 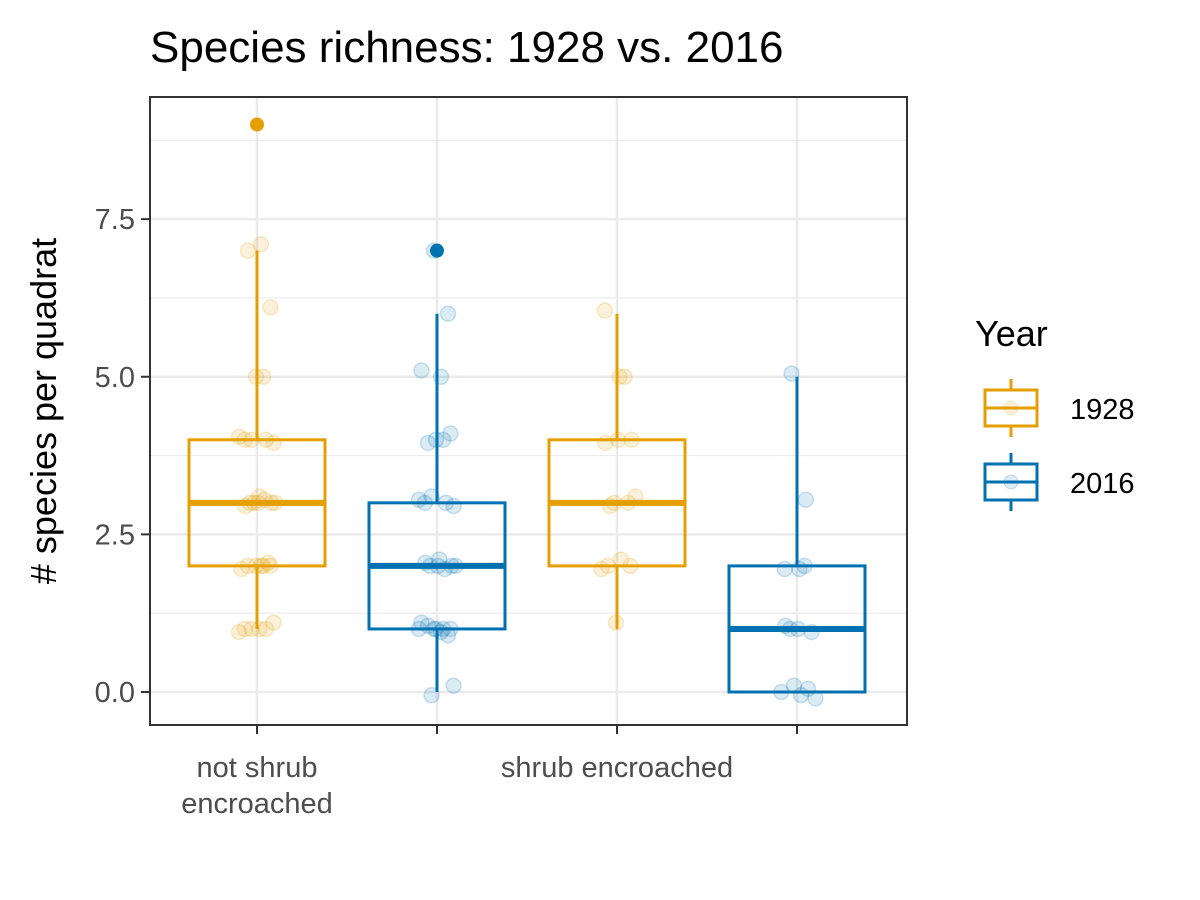 What do you see at coordinates (115, 378) in the screenshot?
I see `y-tick-label: 5.0` at bounding box center [115, 378].